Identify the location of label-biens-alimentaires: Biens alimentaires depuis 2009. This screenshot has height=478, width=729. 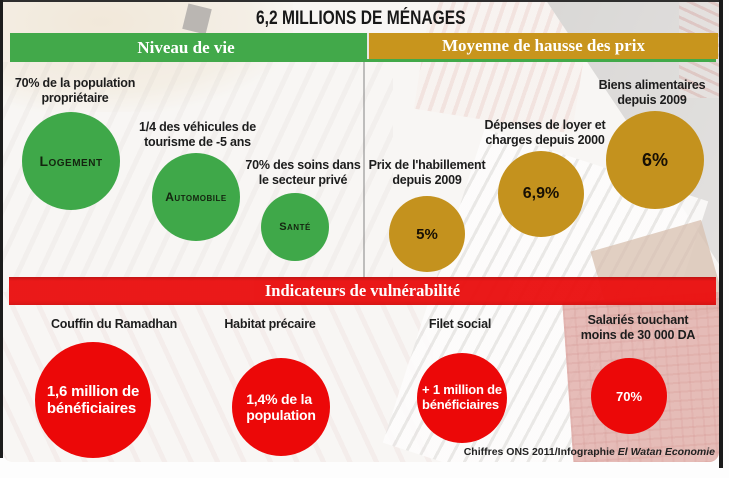
(652, 92).